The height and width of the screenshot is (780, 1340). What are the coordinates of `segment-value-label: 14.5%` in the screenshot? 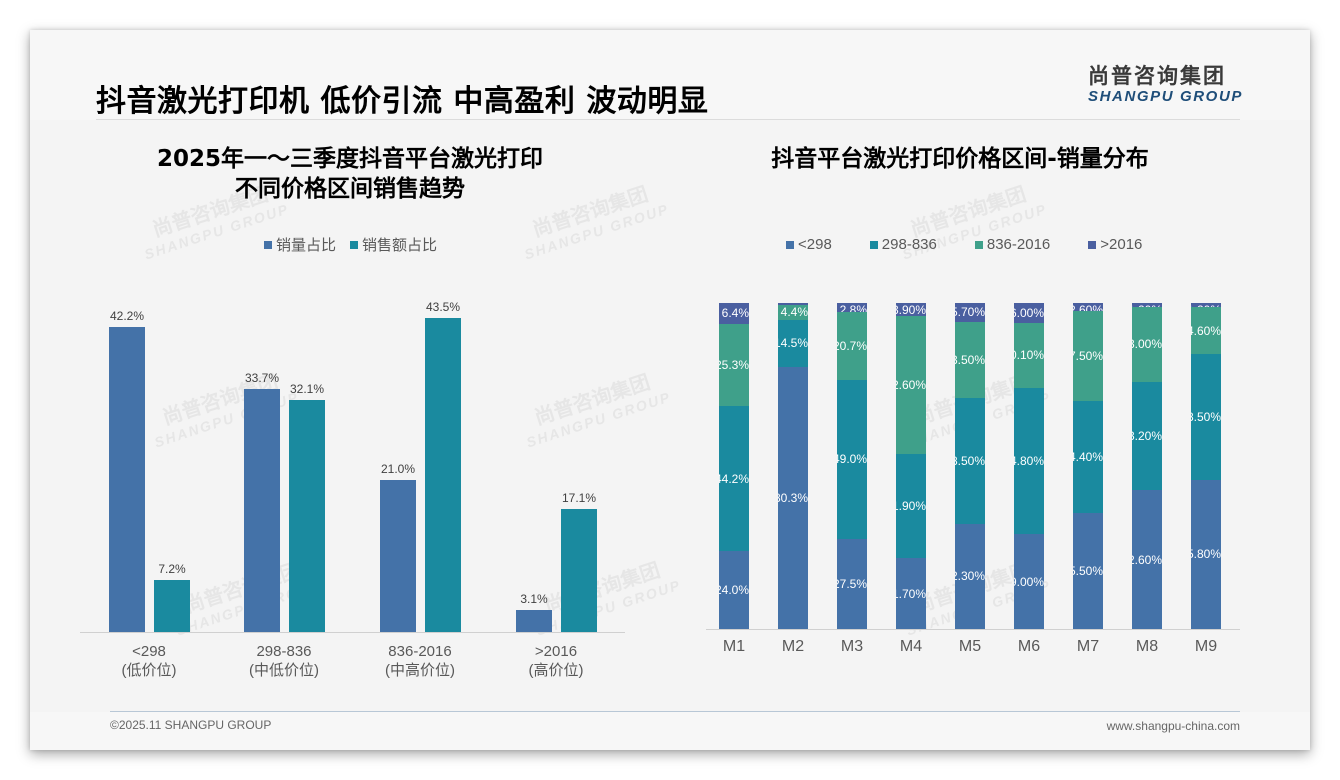 It's located at (793, 343).